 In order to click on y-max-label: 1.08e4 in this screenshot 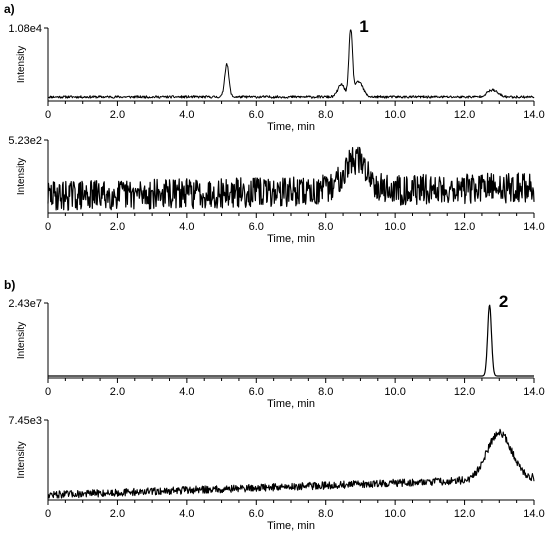, I will do `click(25, 29)`.